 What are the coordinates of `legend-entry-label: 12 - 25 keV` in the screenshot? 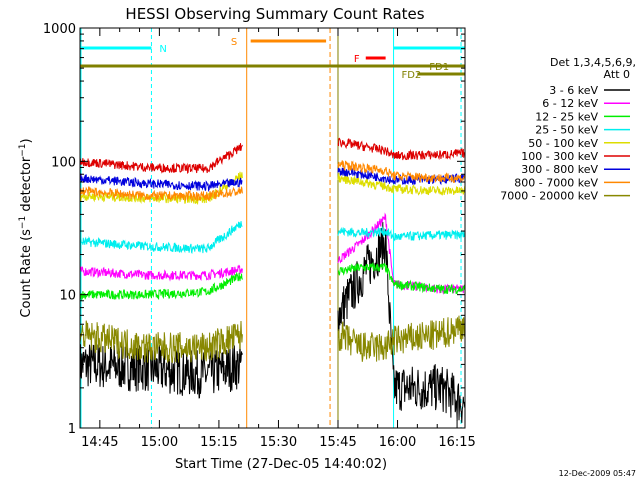 It's located at (566, 116).